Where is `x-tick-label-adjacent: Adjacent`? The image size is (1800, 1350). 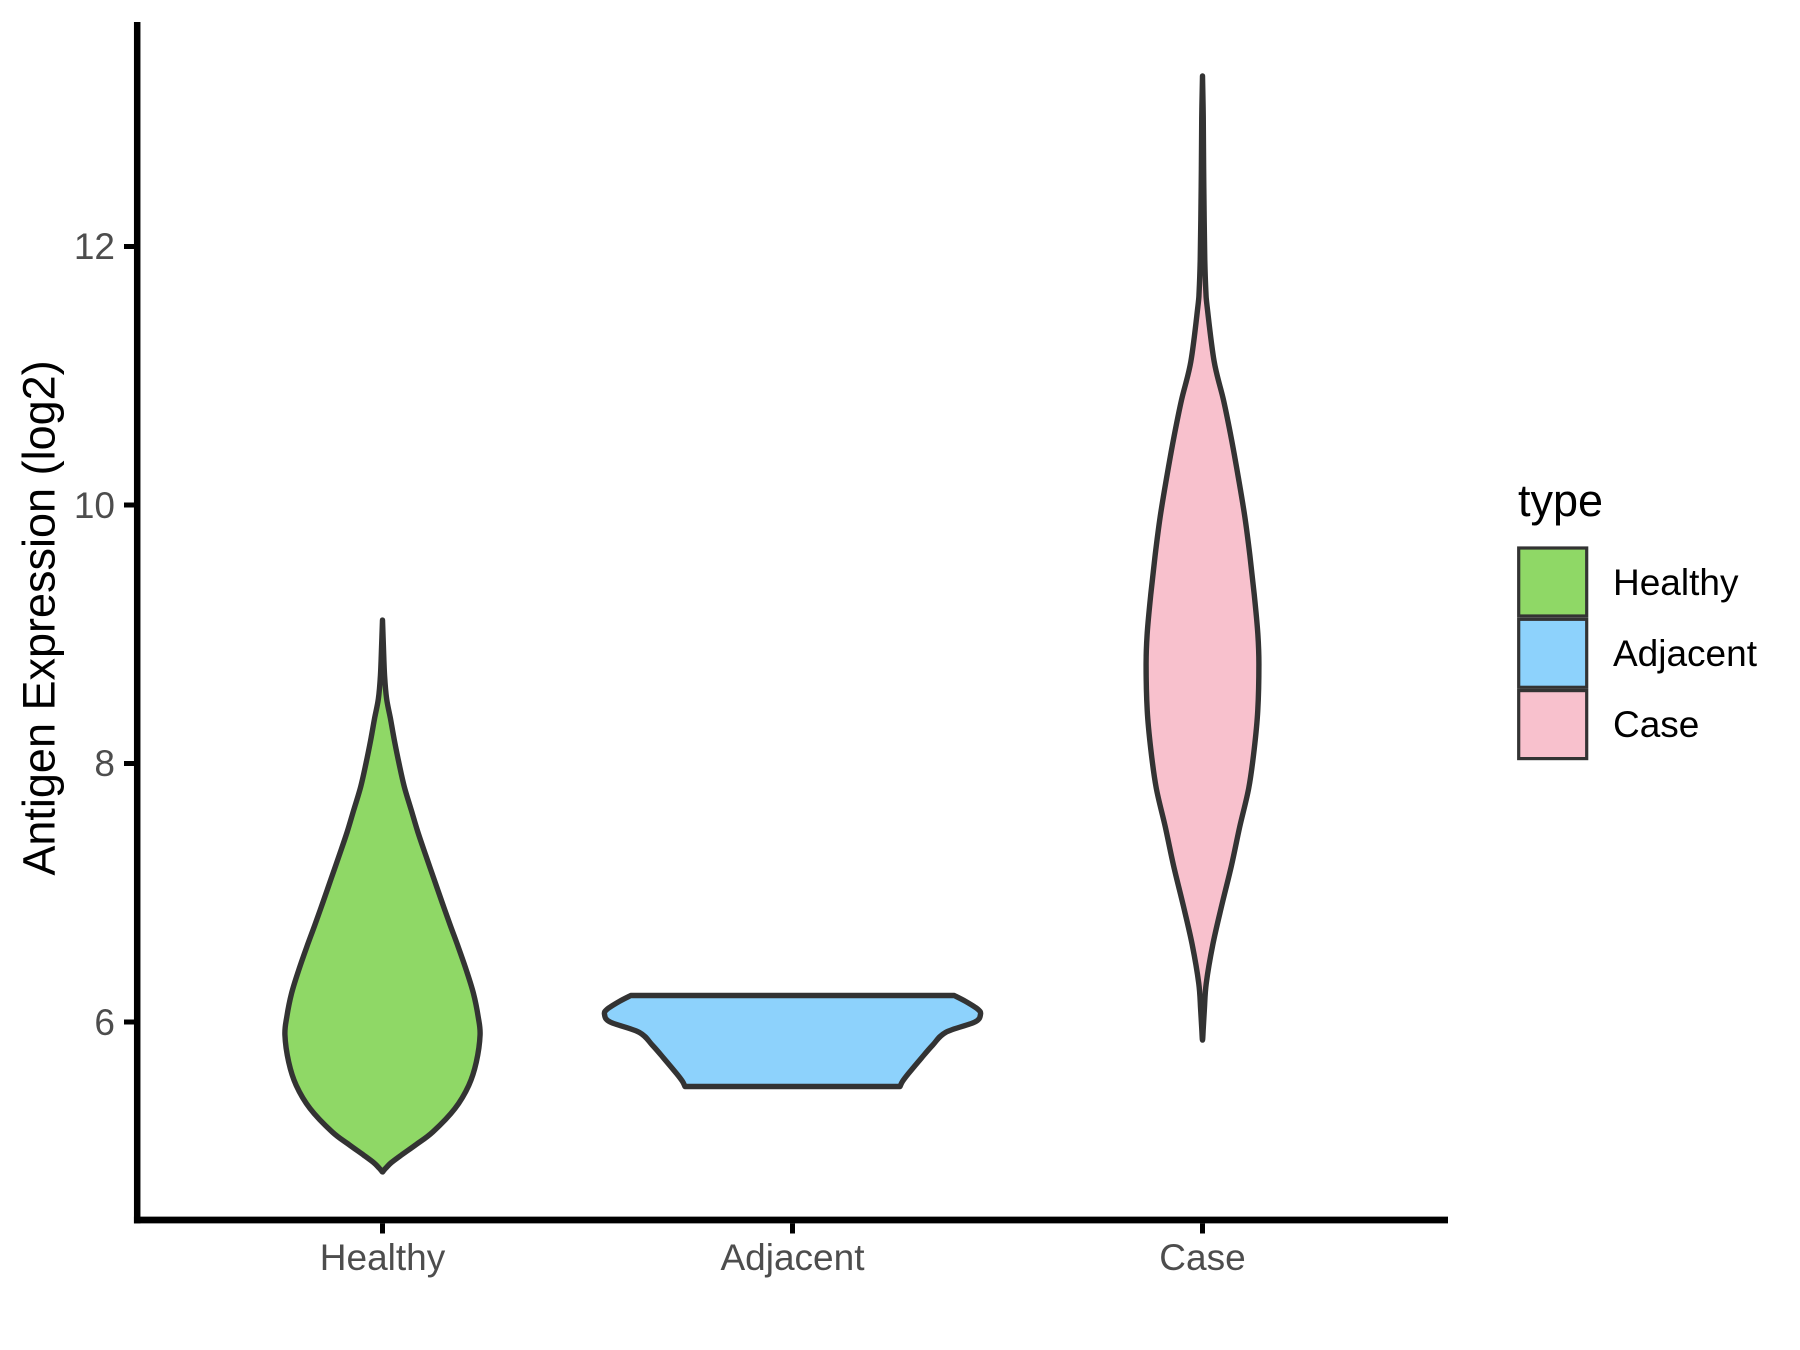
x-tick-label-adjacent: Adjacent is located at coordinates (793, 1257).